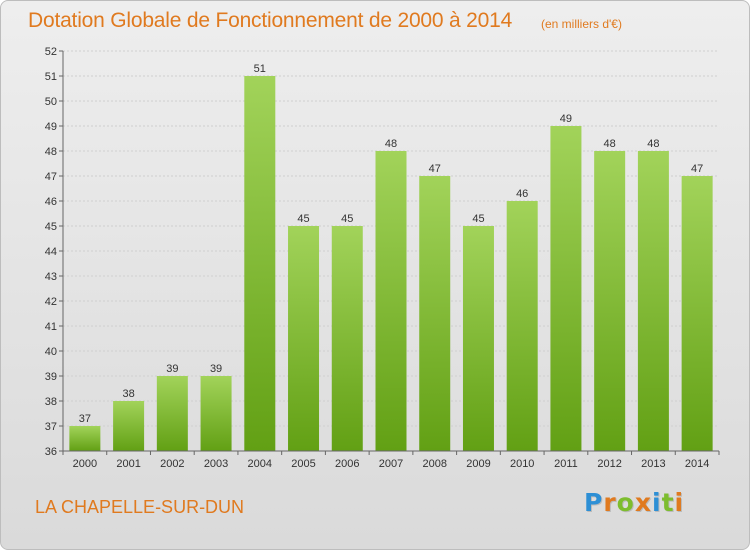 The height and width of the screenshot is (550, 750). What do you see at coordinates (51, 352) in the screenshot?
I see `y-tick-label: 40` at bounding box center [51, 352].